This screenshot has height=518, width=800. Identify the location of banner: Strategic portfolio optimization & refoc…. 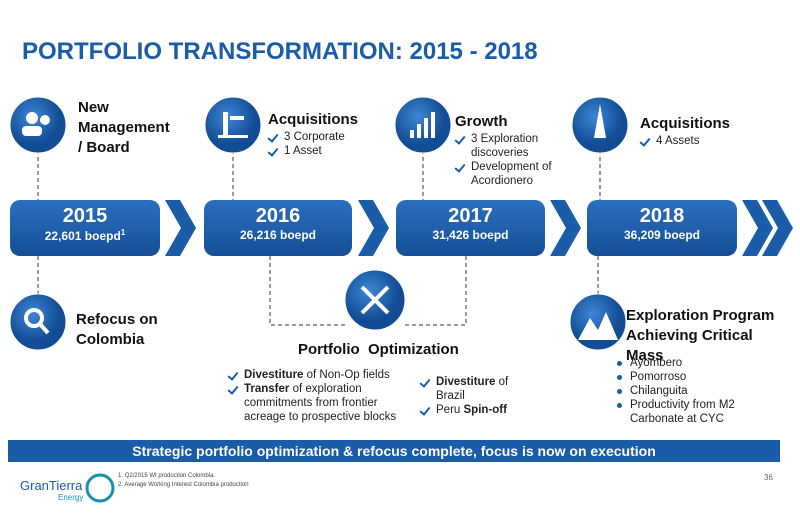
(394, 451).